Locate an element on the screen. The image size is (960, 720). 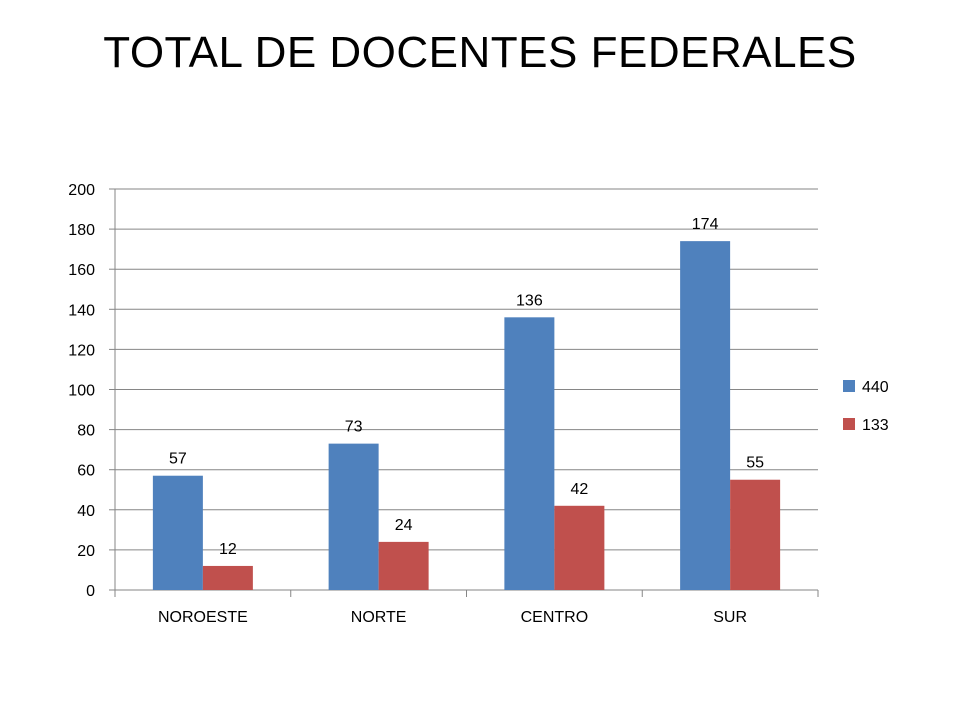
data-label: 42 is located at coordinates (579, 489).